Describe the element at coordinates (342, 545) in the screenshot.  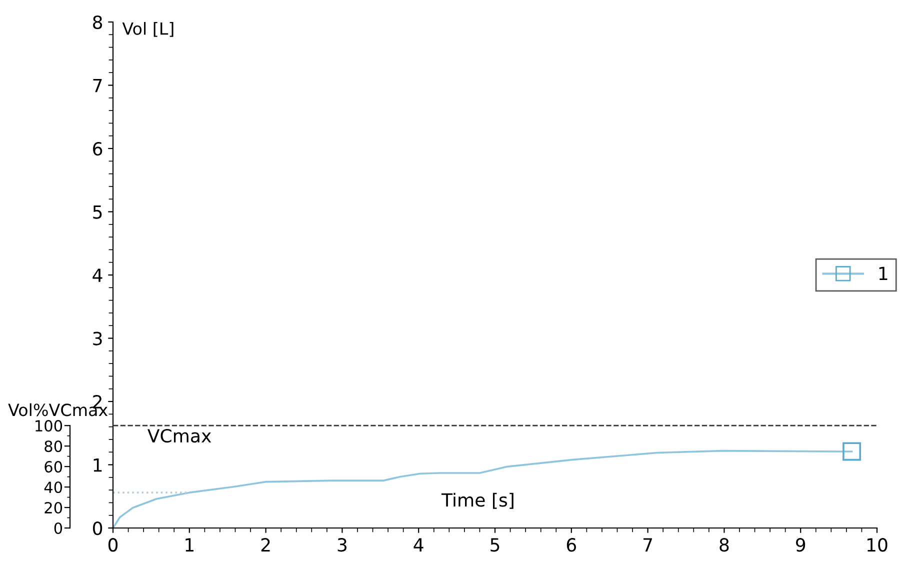
I see `x-tick-label: 3` at that location.